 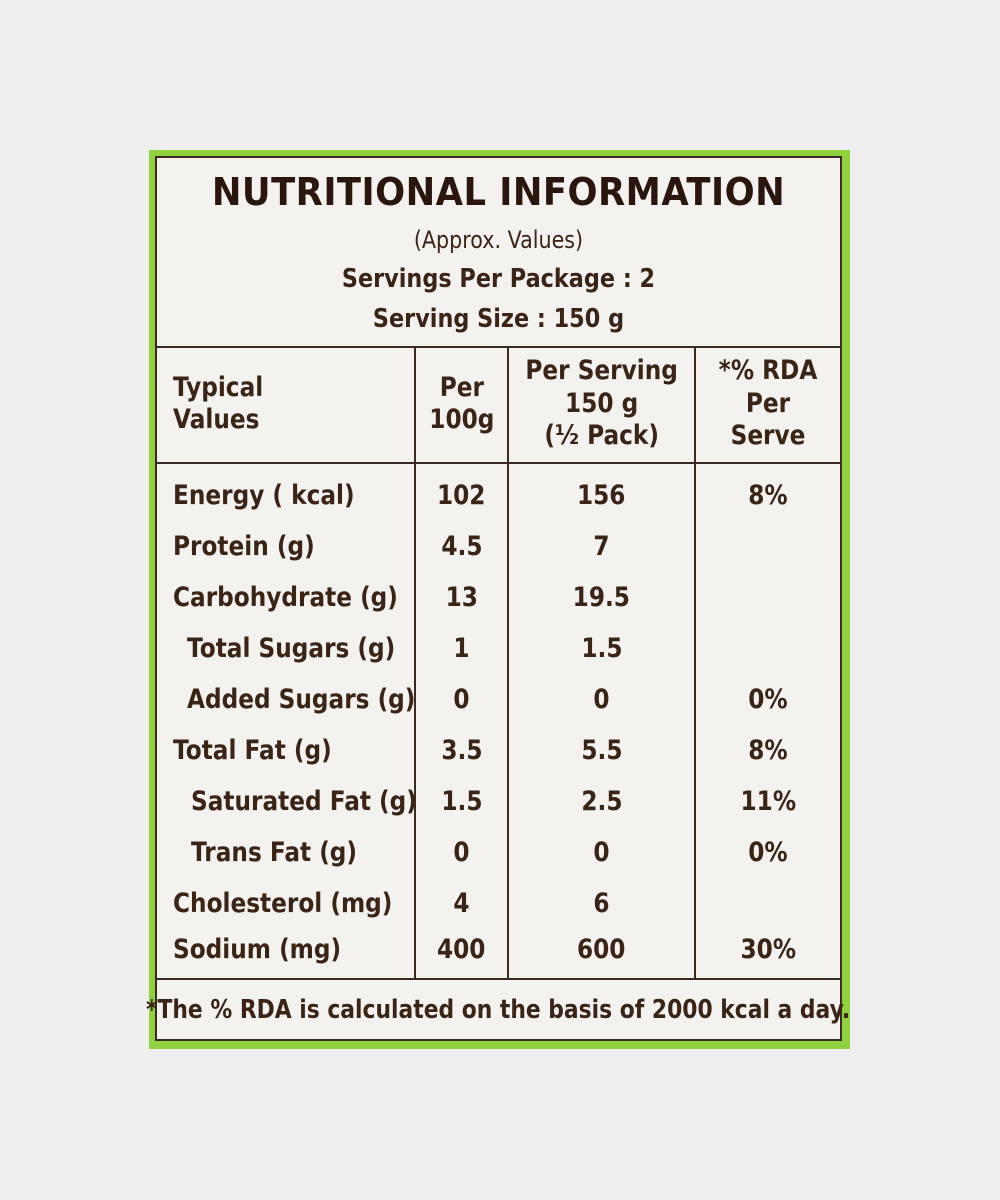 I want to click on value-per-100g: 102, so click(x=461, y=495).